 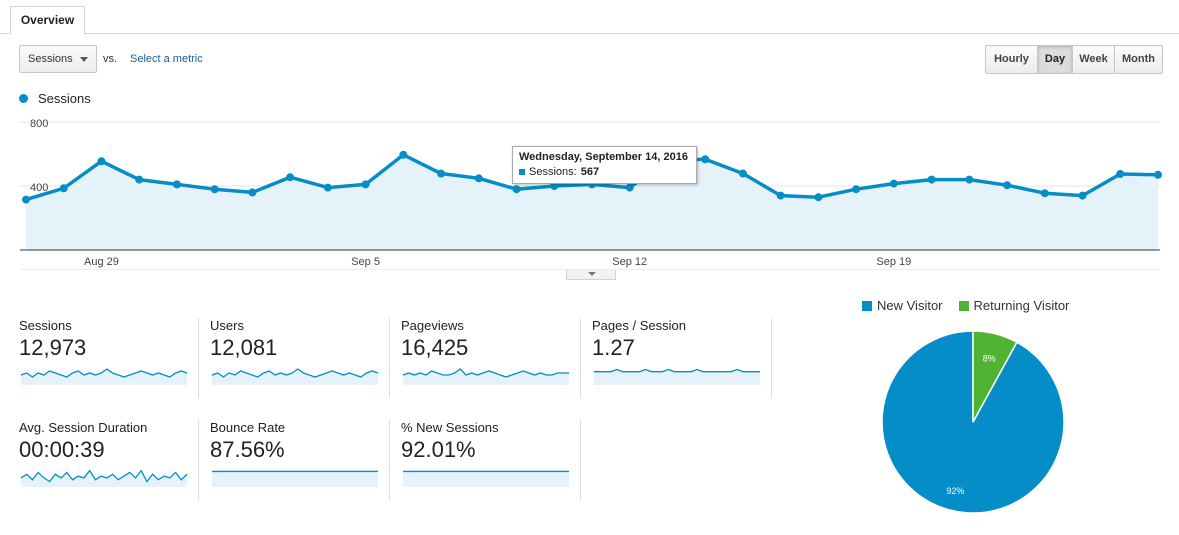 What do you see at coordinates (629, 262) in the screenshot?
I see `x-tick-label: Sep 12` at bounding box center [629, 262].